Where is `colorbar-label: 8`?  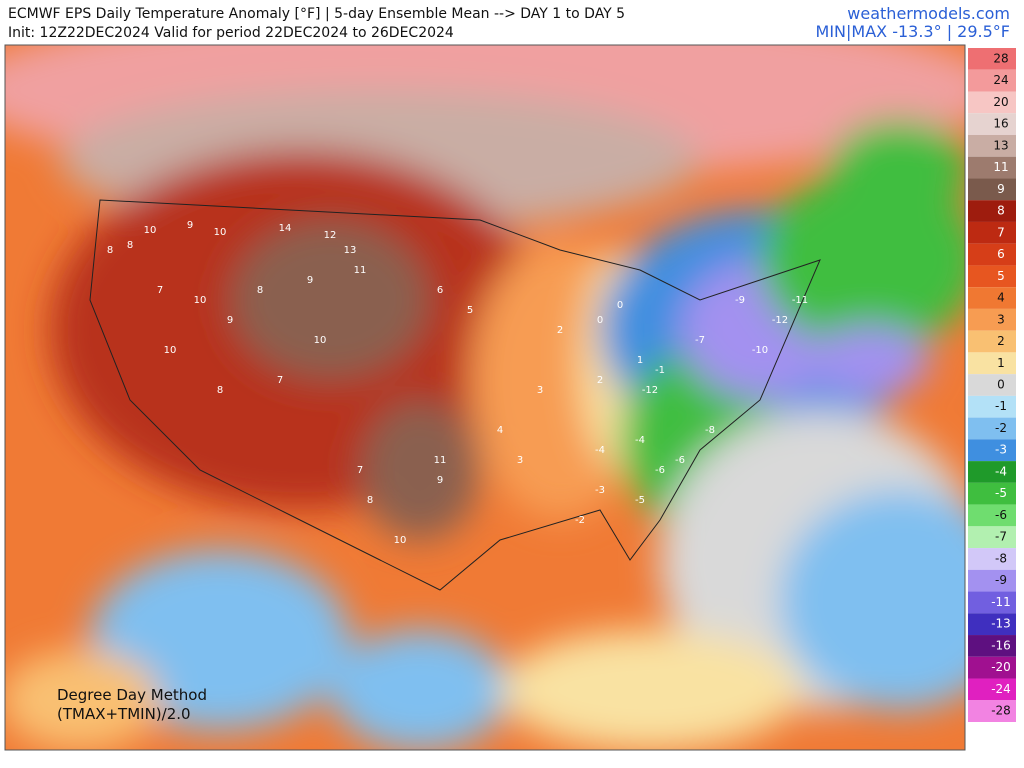 colorbar-label: 8 is located at coordinates (1001, 211).